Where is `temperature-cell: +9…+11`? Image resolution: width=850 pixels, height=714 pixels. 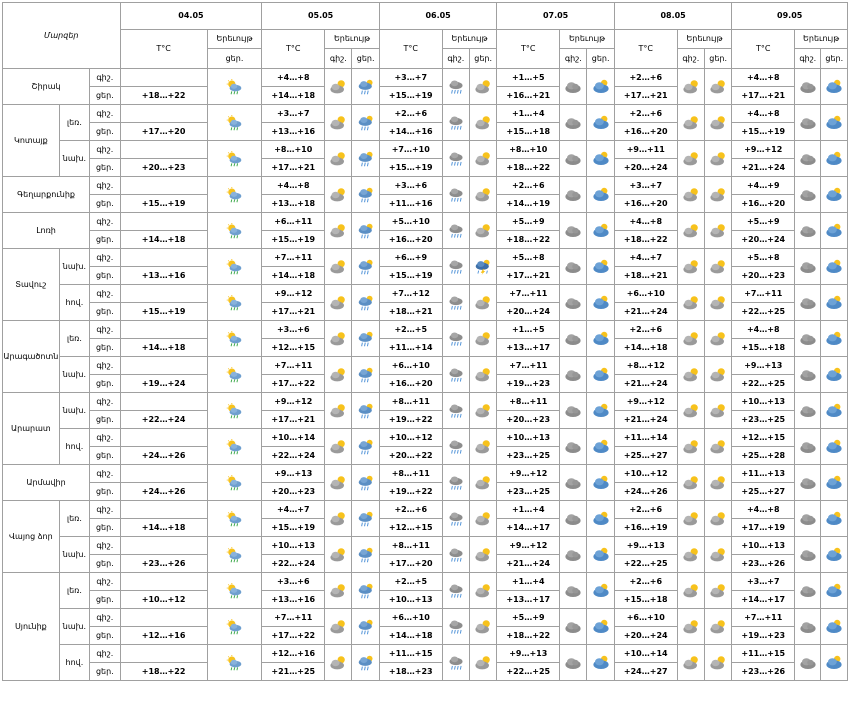 temperature-cell: +9…+11 is located at coordinates (645, 149).